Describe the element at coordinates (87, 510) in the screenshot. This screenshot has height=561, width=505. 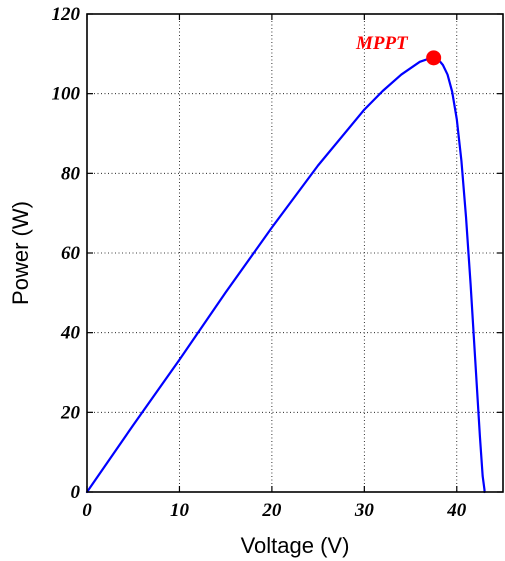
I see `x-tick-label: 0` at that location.